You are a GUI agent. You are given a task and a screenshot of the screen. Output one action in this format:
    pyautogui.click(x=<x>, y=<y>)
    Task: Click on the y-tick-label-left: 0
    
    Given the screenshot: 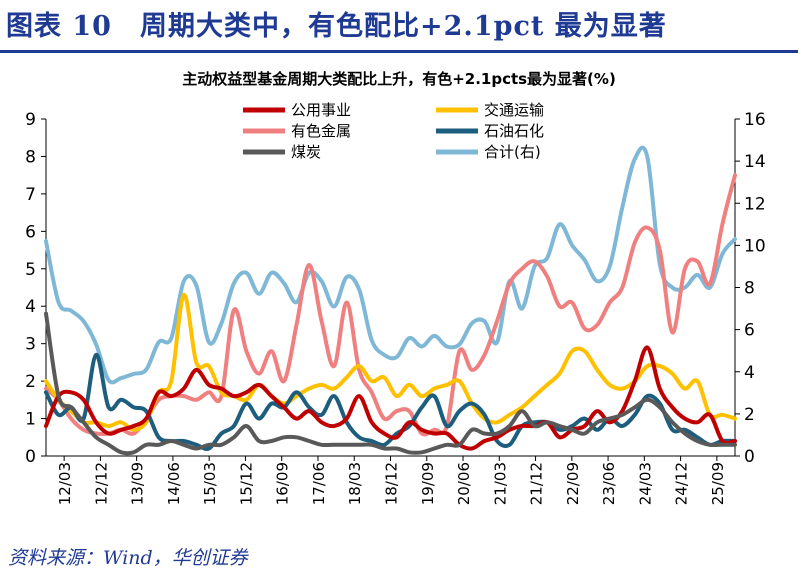 What is the action you would take?
    pyautogui.click(x=30, y=457)
    